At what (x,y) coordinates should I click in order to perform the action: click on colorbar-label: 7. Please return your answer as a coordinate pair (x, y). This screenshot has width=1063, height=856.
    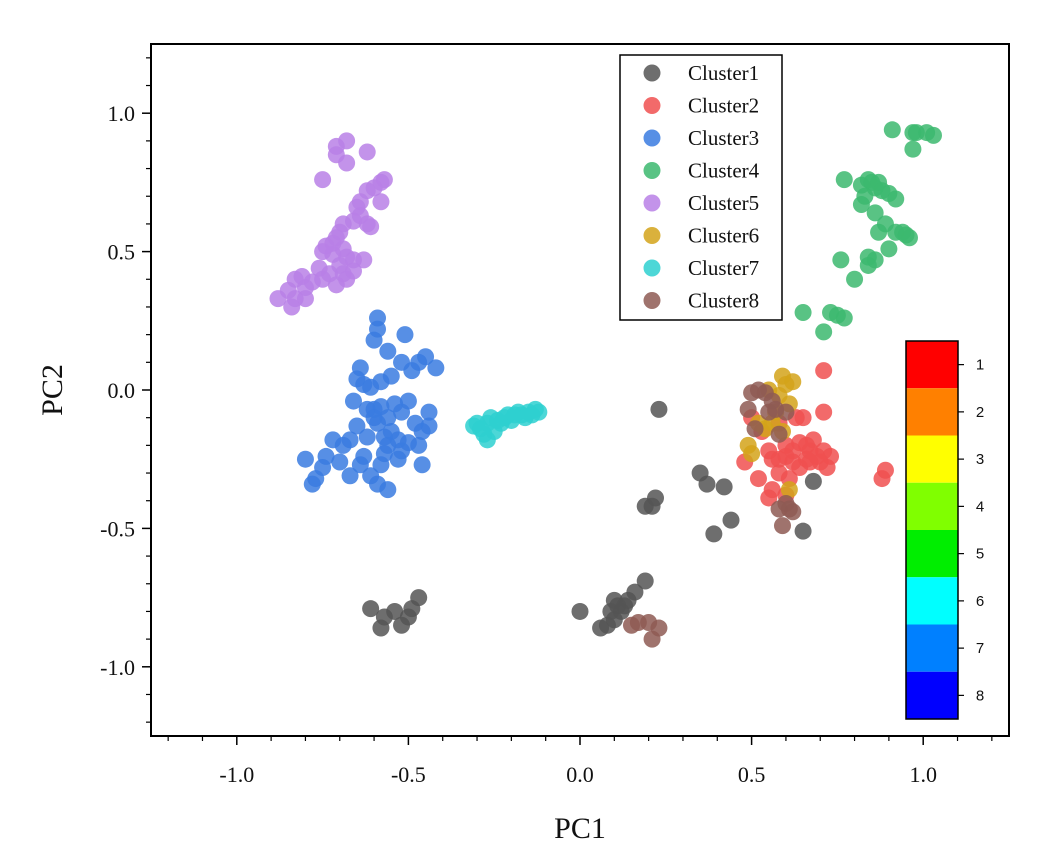
    Looking at the image, I should click on (980, 648).